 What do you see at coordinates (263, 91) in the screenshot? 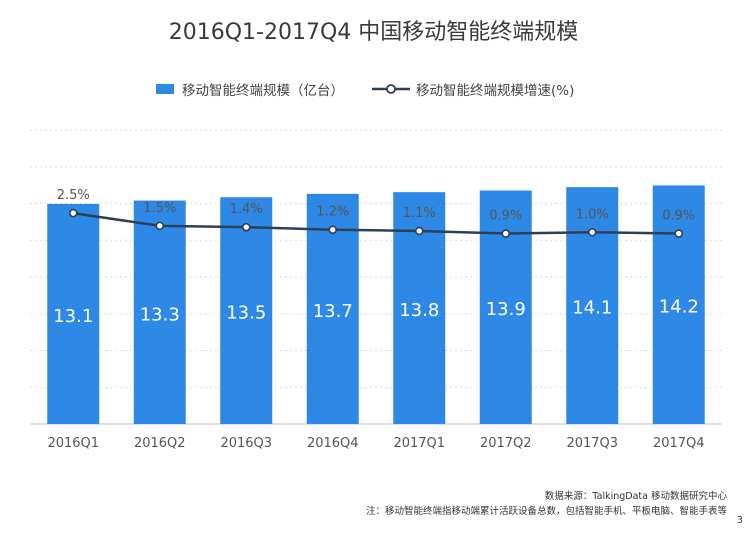
I see `legend-bar-label: 移动智能终端规模（亿台）` at bounding box center [263, 91].